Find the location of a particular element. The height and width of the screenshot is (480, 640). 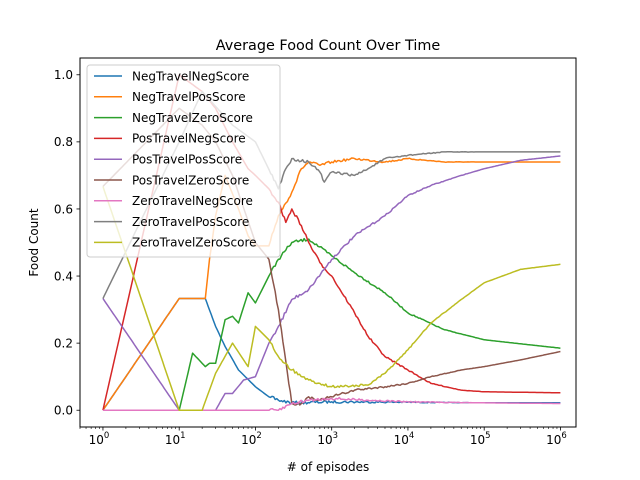

legend-label: ZeroTravelZeroScore is located at coordinates (194, 243).